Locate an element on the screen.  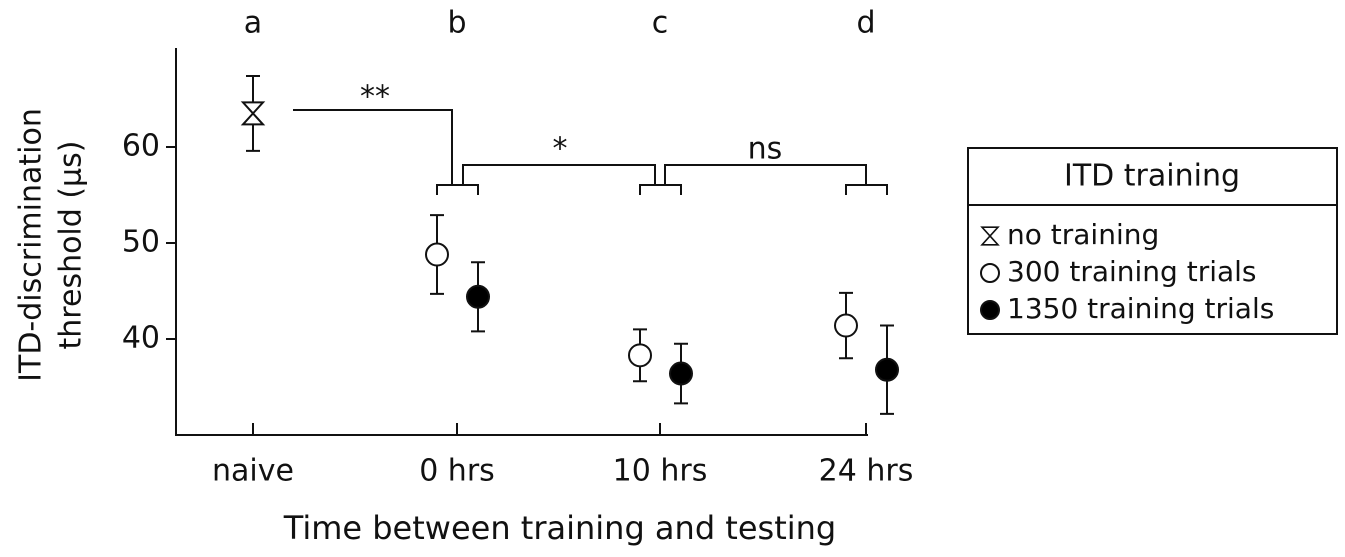
legend-box is located at coordinates (1152, 241).